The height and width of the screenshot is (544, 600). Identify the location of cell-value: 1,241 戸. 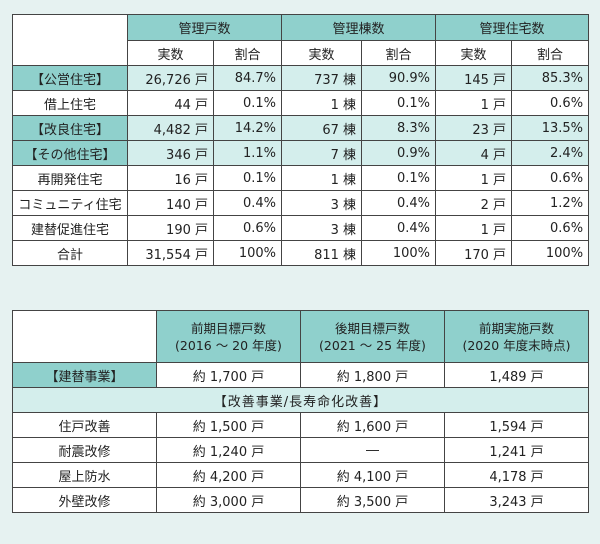
(516, 450).